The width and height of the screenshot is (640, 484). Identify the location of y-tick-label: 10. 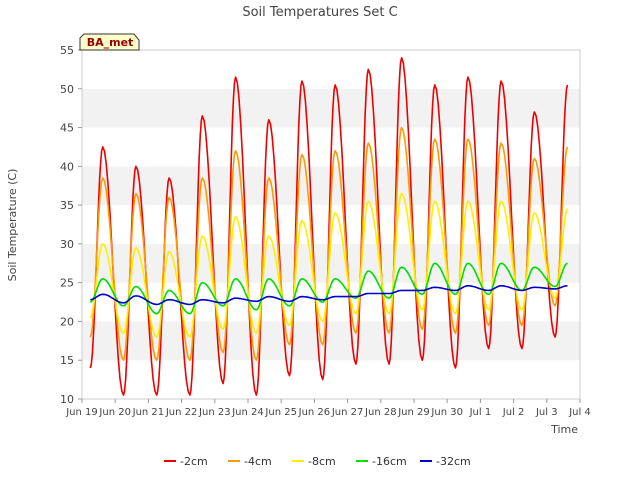
(67, 399).